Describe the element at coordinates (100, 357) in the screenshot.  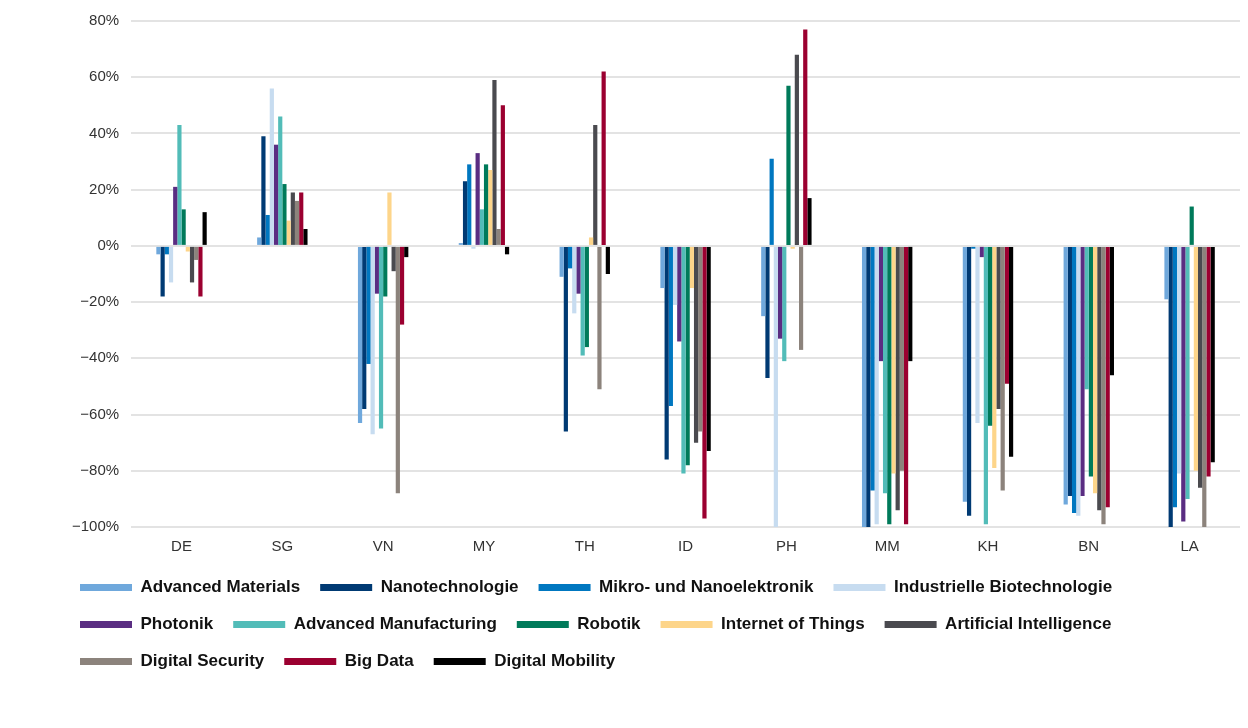
I see `y-tick-label: −40%` at that location.